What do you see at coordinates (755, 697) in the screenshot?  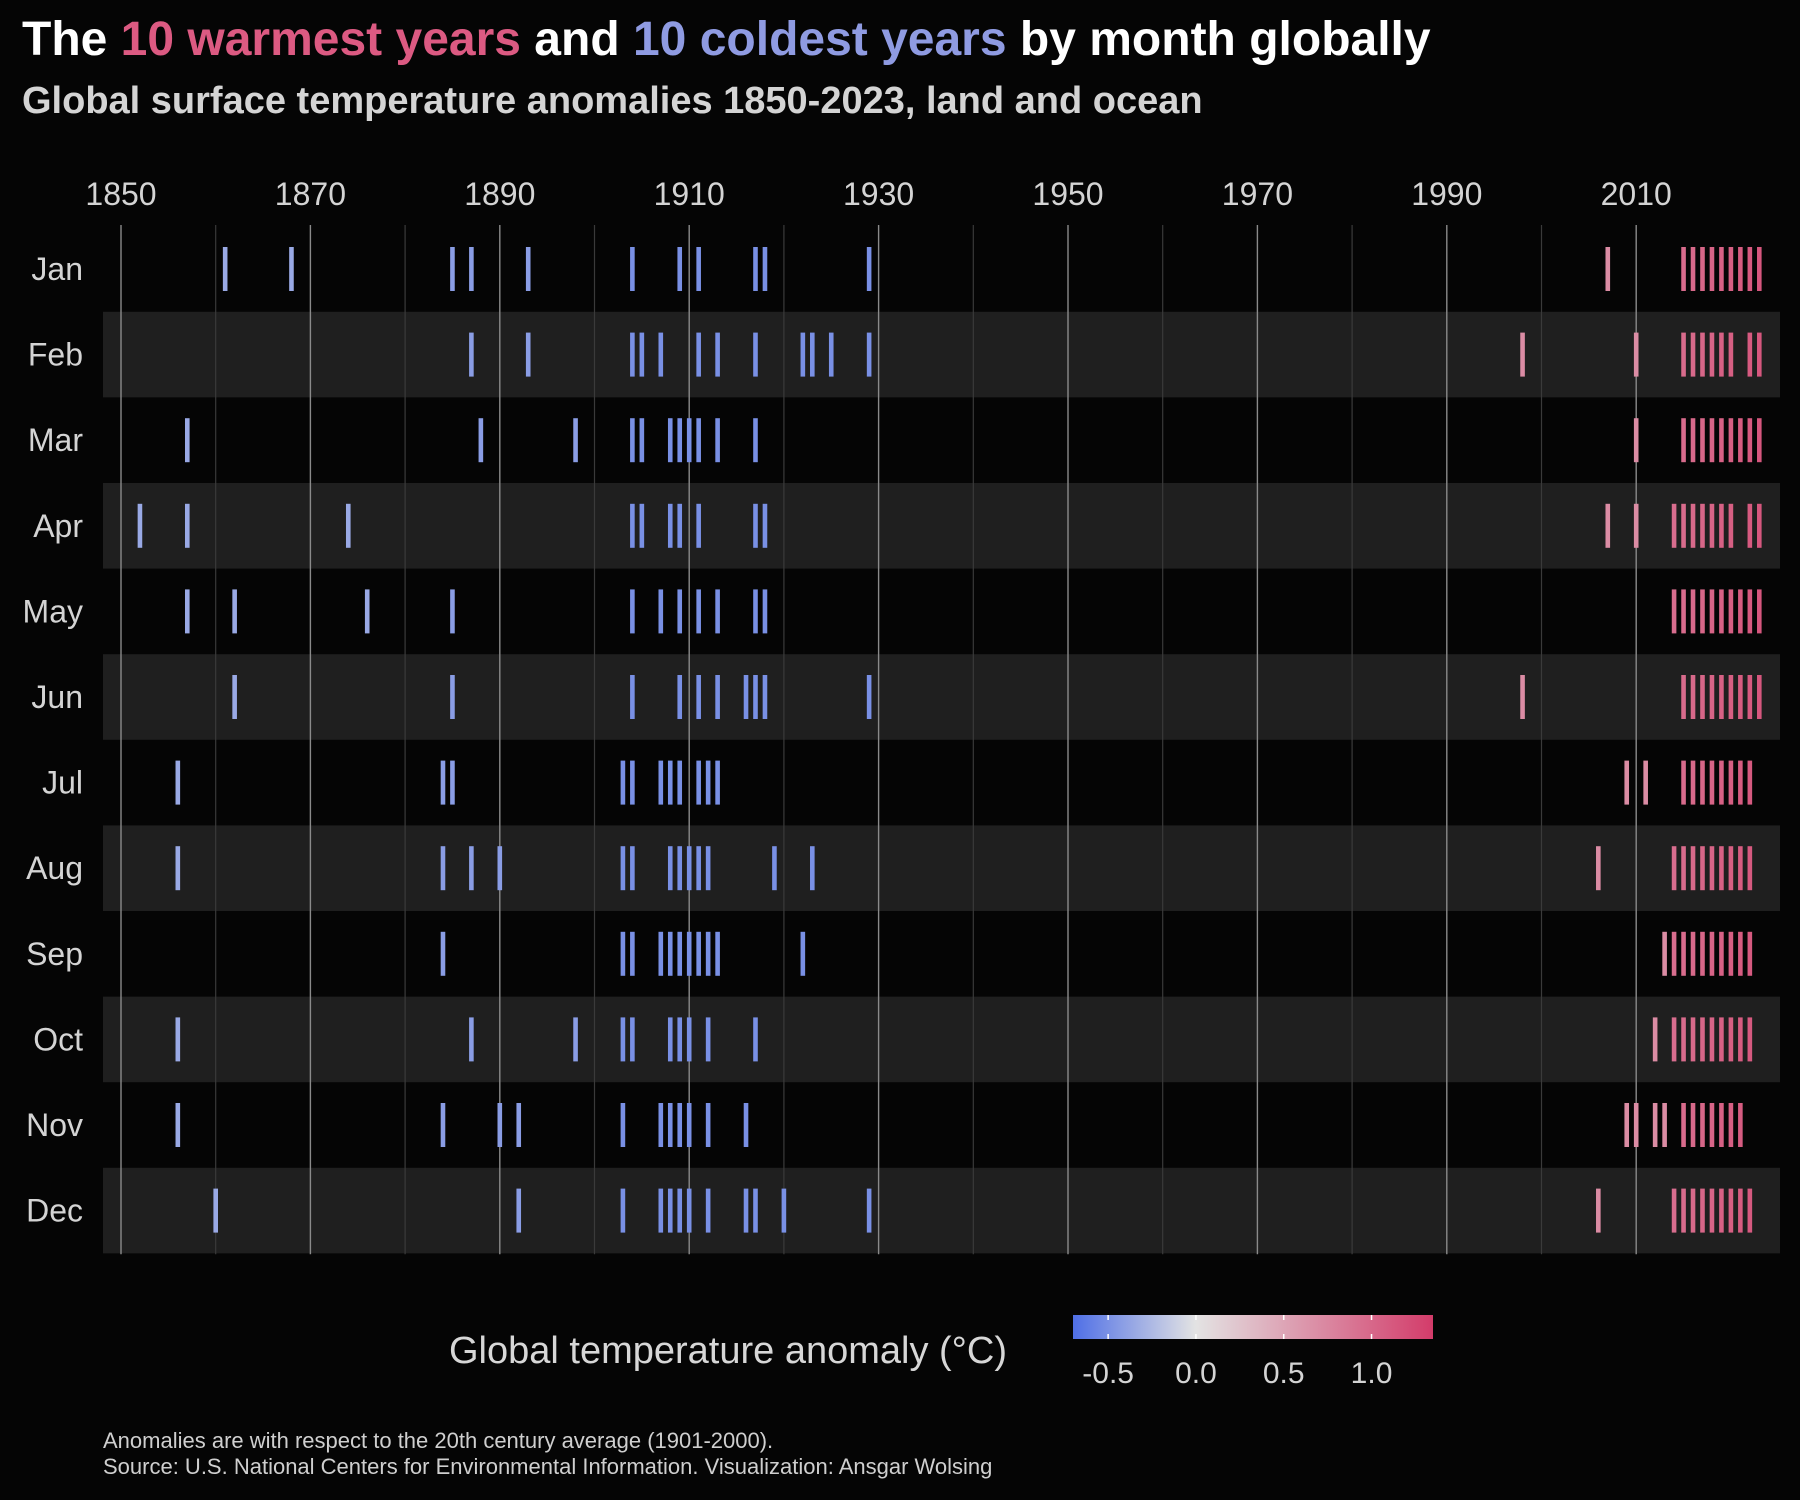 I see `cold-mark-jun-1917` at bounding box center [755, 697].